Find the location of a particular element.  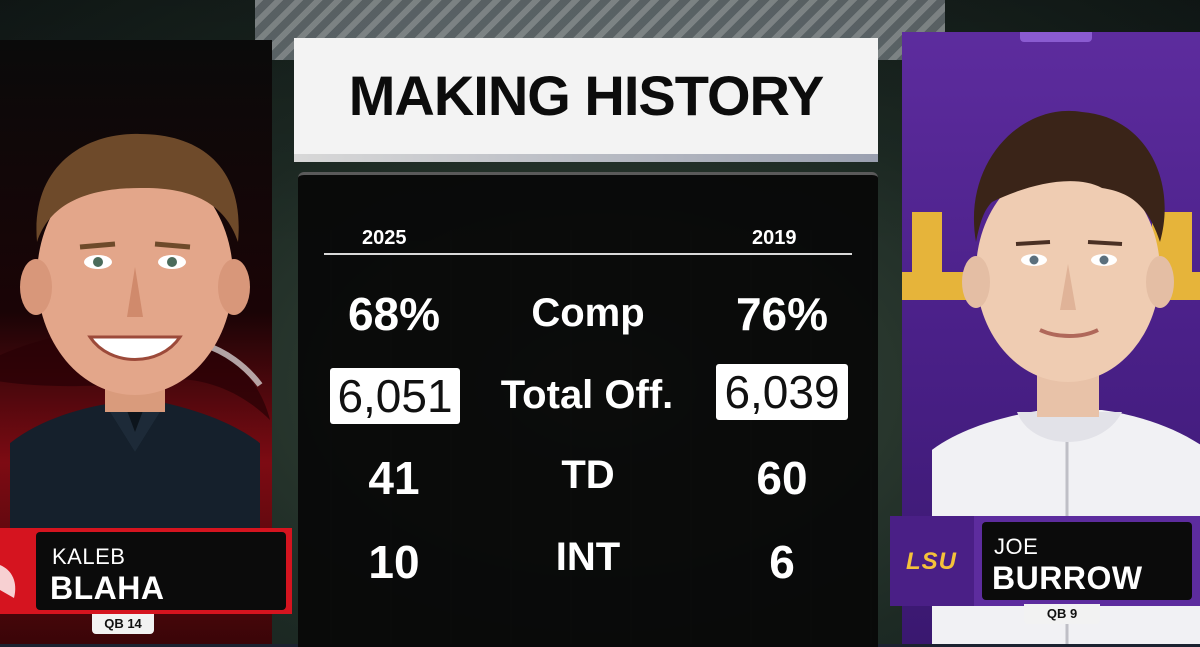

lsu-logo: LSU is located at coordinates (931, 561).